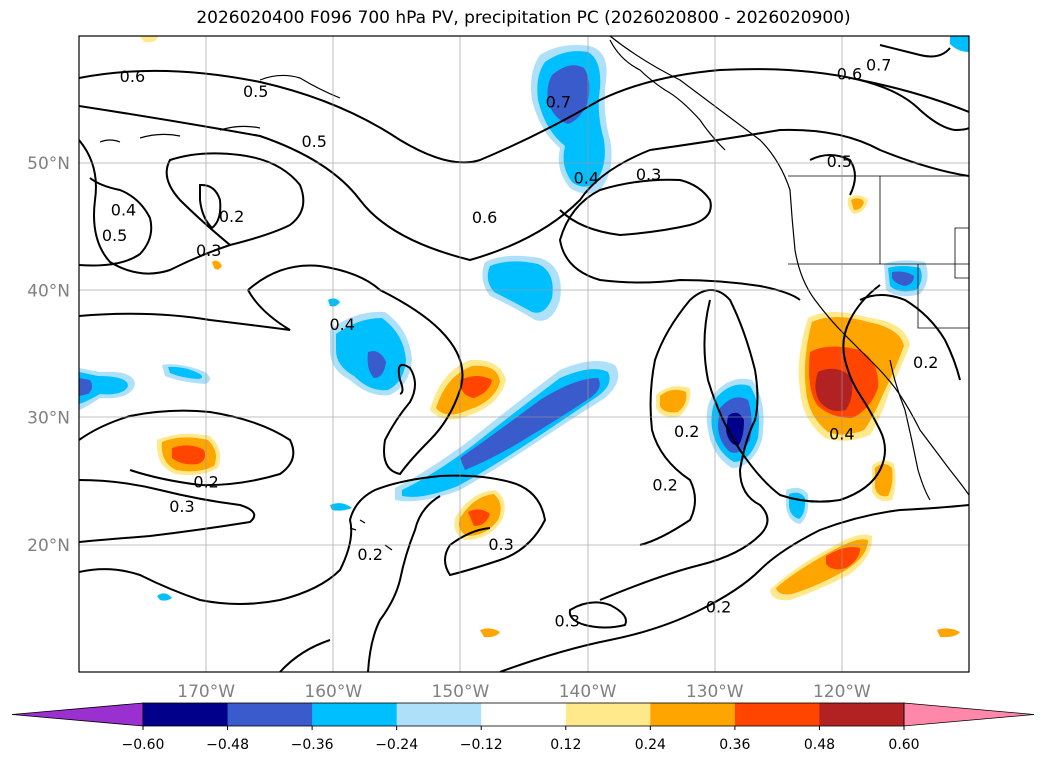 The image size is (1047, 765). What do you see at coordinates (461, 692) in the screenshot?
I see `longitude-tick-label: 150°W` at bounding box center [461, 692].